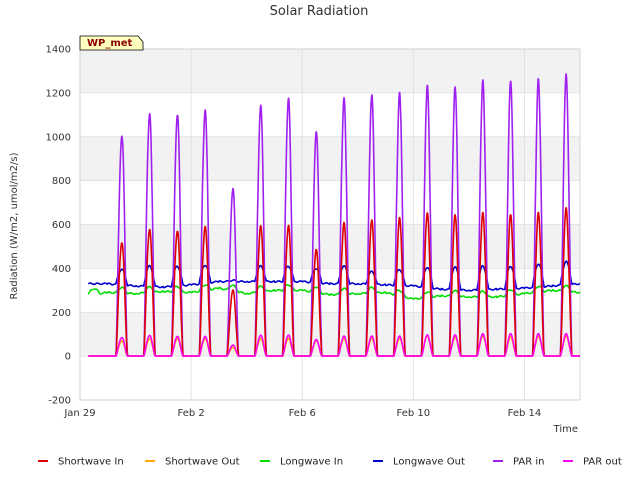 The image size is (640, 480). I want to click on y-tick-label: 200, so click(61, 313).